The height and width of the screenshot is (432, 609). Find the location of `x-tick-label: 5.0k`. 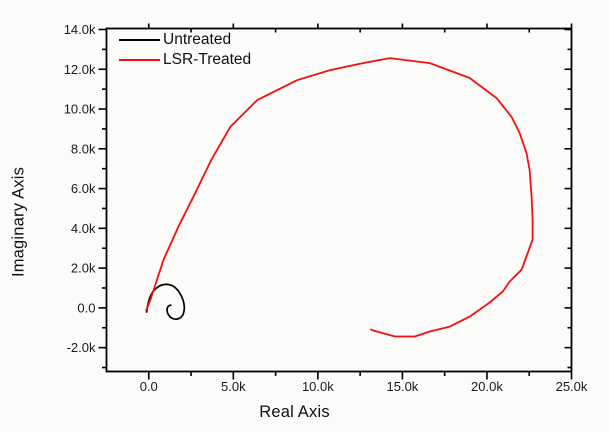

x-tick-label: 5.0k is located at coordinates (233, 386).